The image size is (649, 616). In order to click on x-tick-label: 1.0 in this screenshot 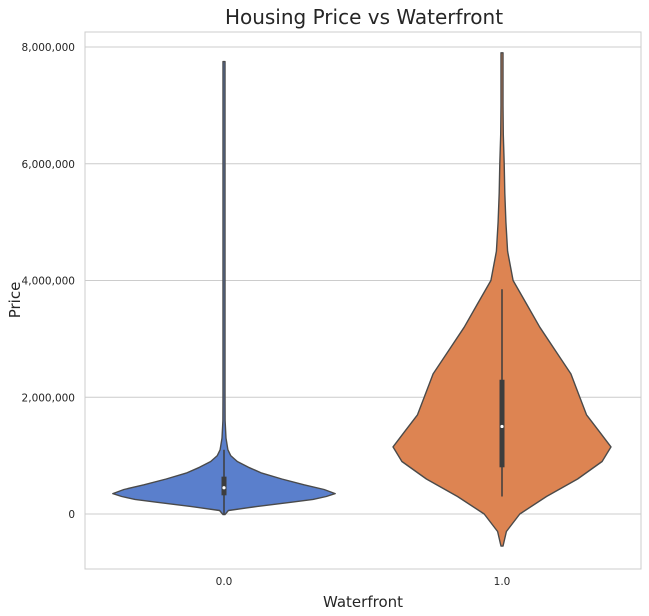, I will do `click(502, 582)`.